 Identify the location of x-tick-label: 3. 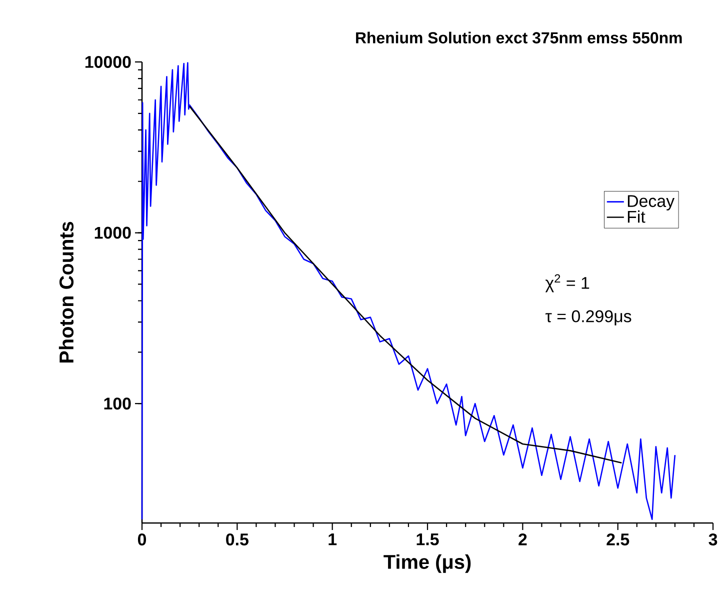
(713, 539).